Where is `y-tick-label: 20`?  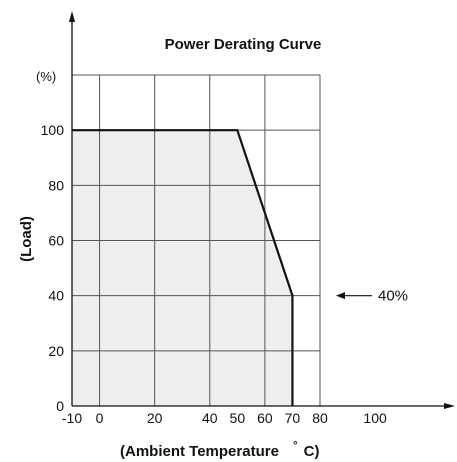 y-tick-label: 20 is located at coordinates (56, 351).